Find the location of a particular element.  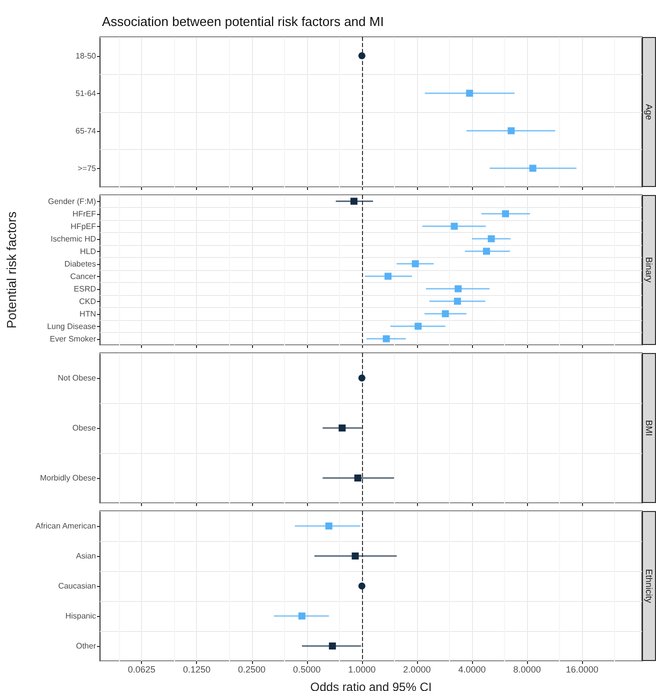

text: Binary is located at coordinates (649, 270).